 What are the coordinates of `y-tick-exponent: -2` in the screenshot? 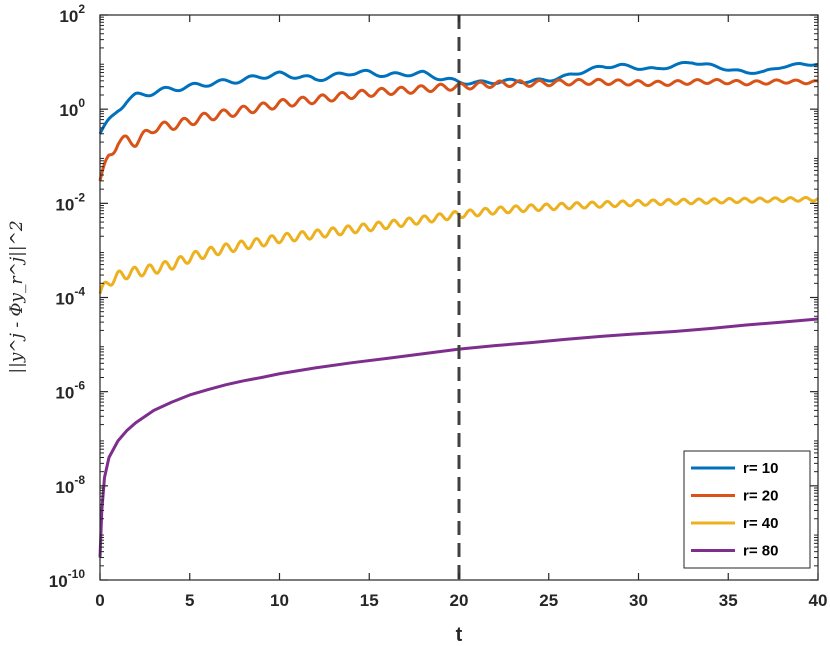 It's located at (79, 197).